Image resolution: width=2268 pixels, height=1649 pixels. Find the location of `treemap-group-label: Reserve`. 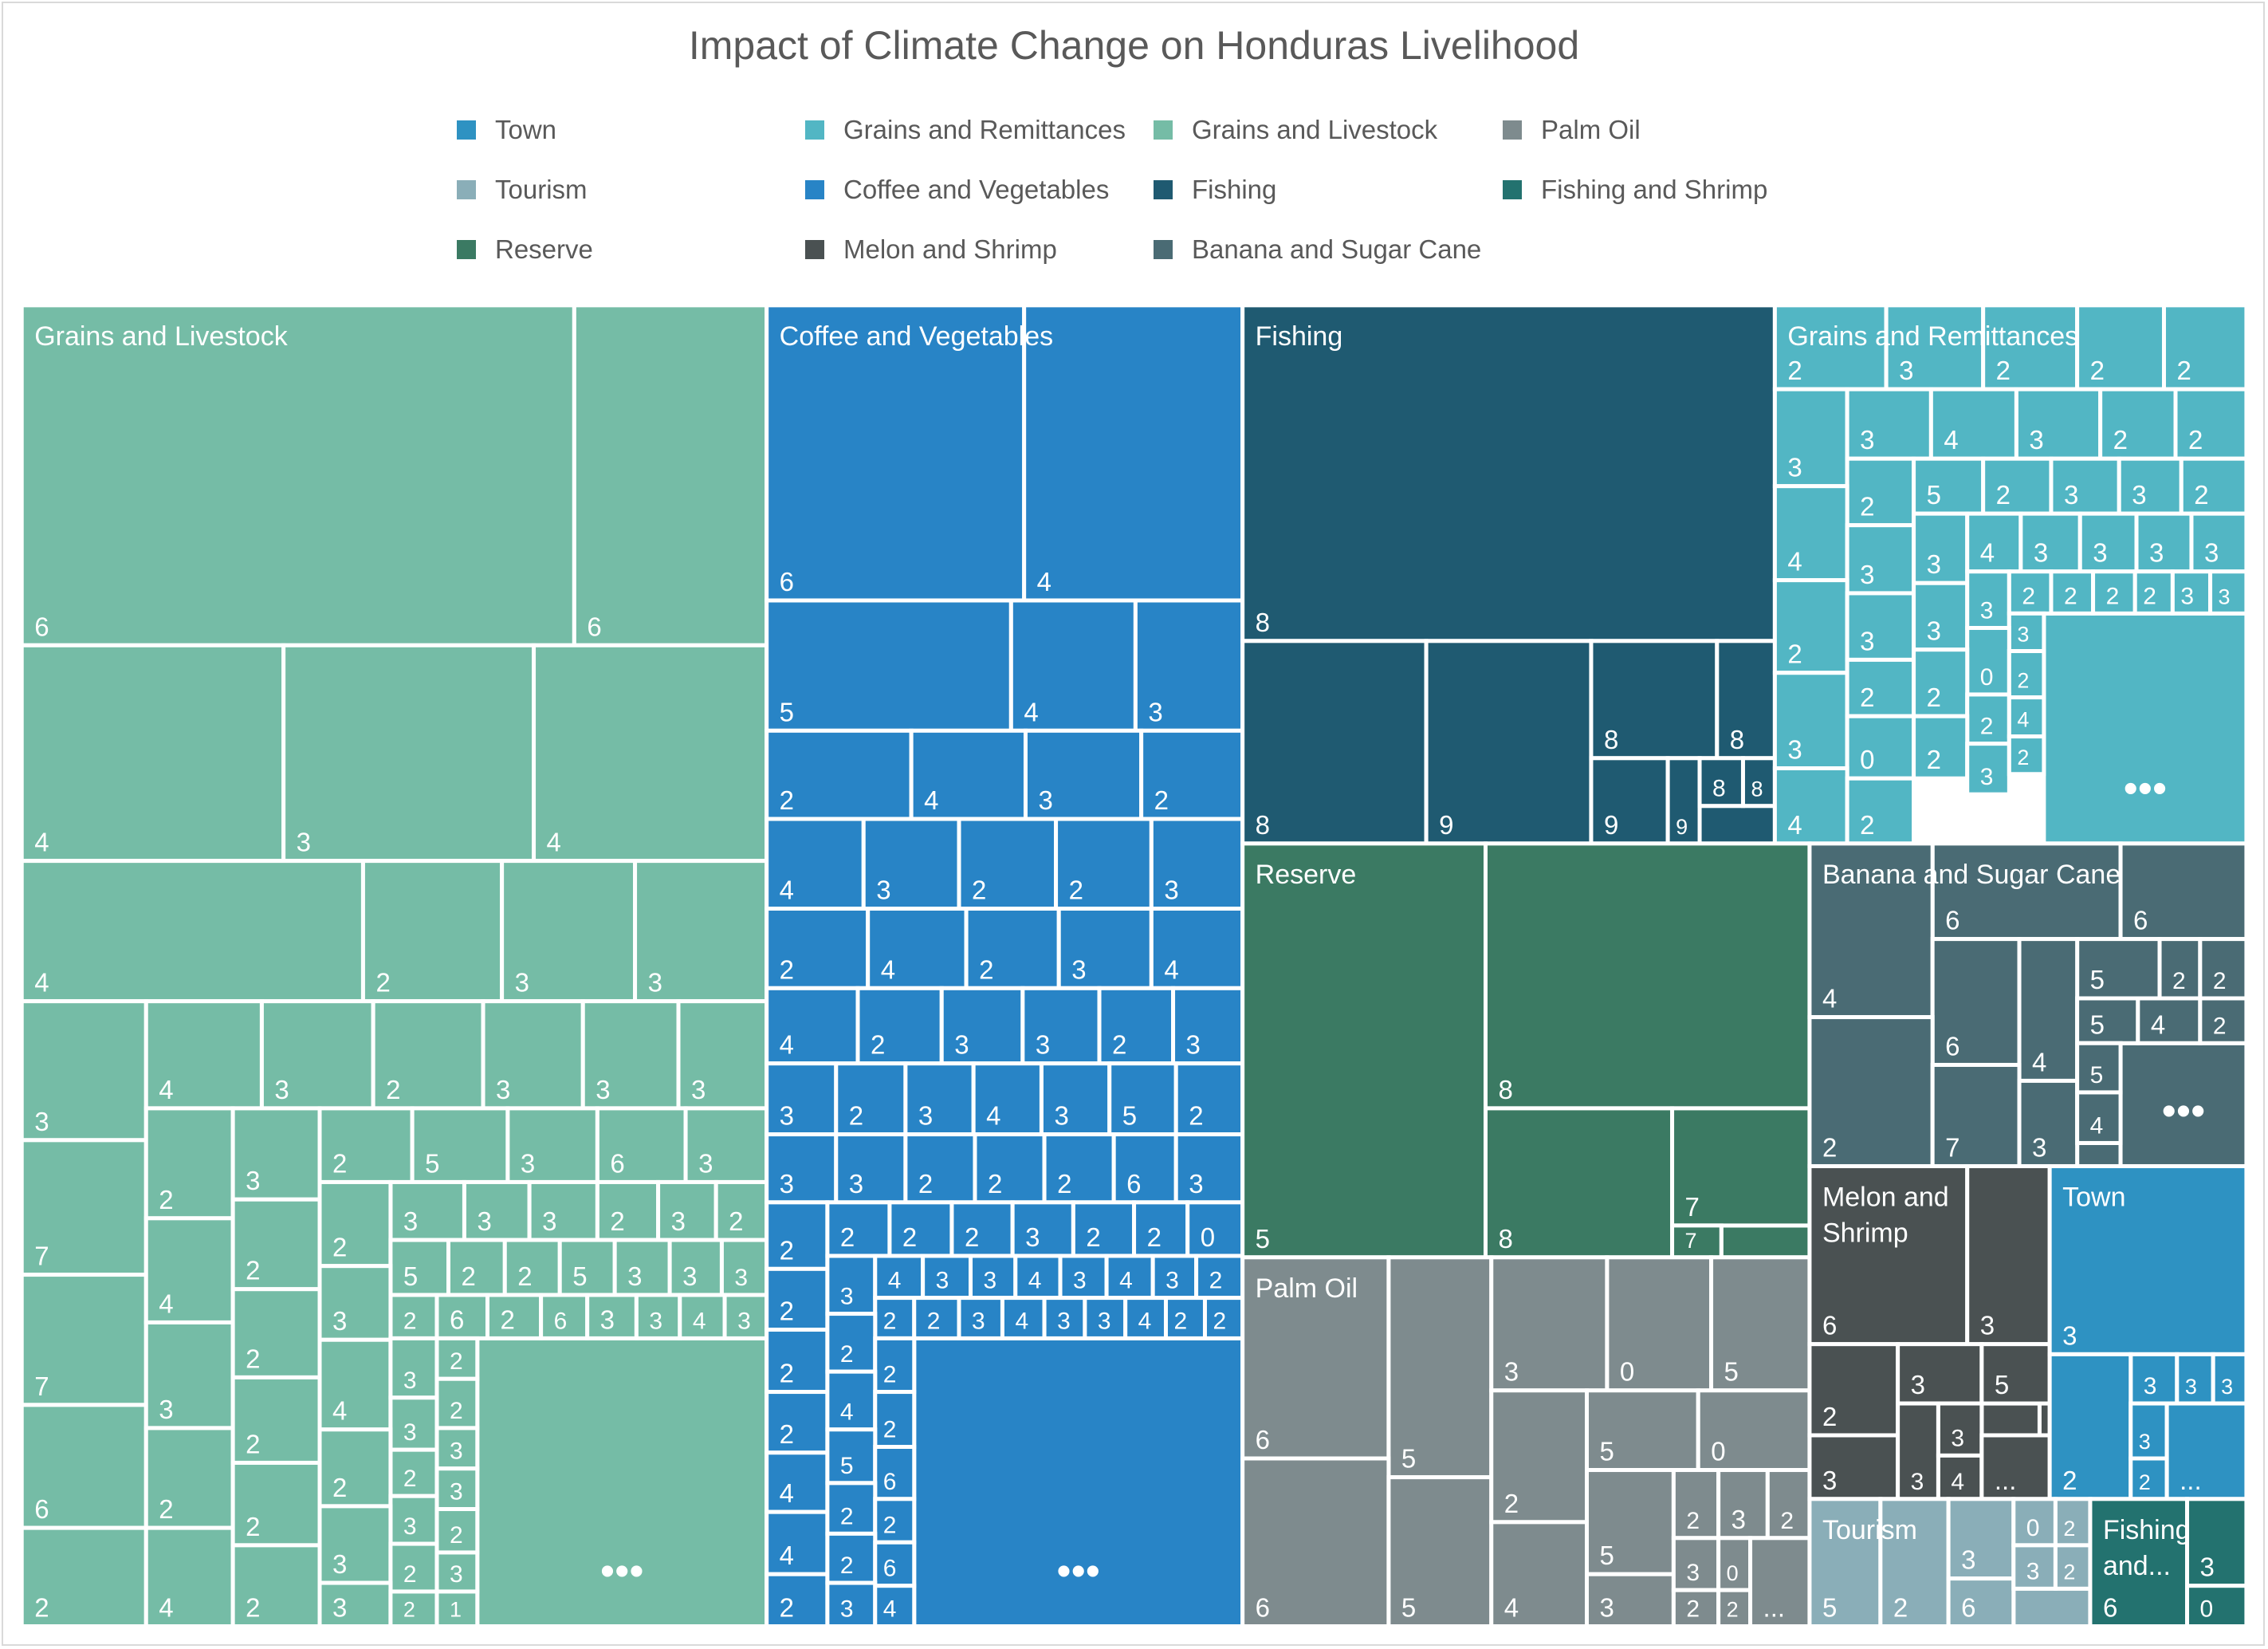

treemap-group-label: Reserve is located at coordinates (1307, 875).